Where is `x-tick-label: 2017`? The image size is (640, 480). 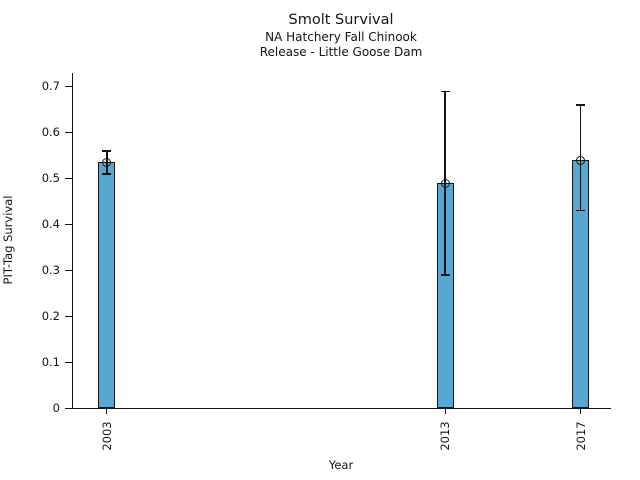 x-tick-label: 2017 is located at coordinates (581, 436).